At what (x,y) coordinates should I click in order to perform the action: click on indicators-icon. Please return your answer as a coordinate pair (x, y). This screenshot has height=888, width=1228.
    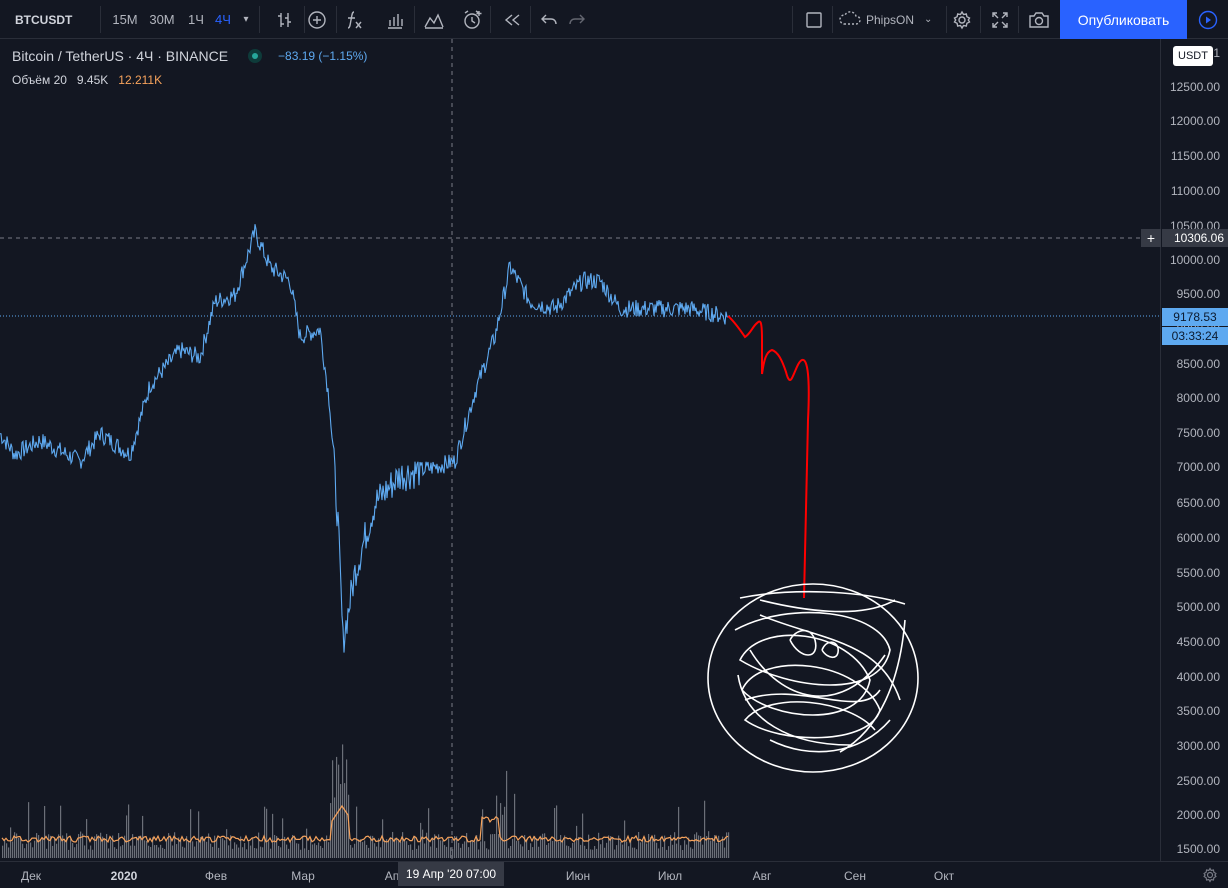
    Looking at the image, I should click on (355, 19).